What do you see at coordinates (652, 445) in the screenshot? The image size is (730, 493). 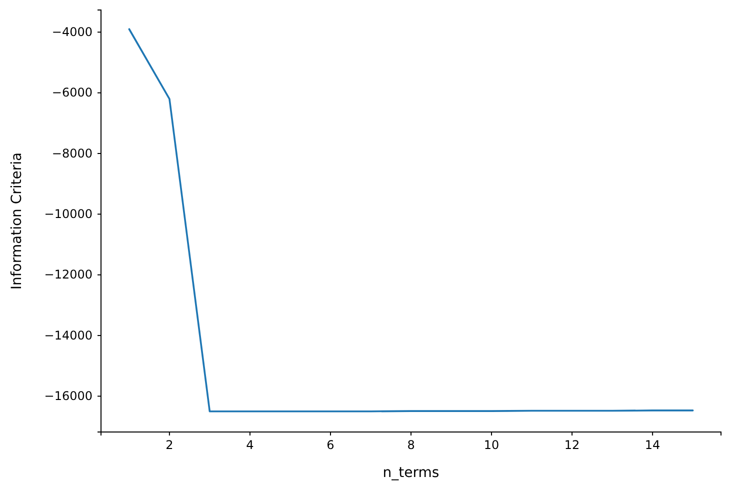 I see `x-tick-label: 14` at bounding box center [652, 445].